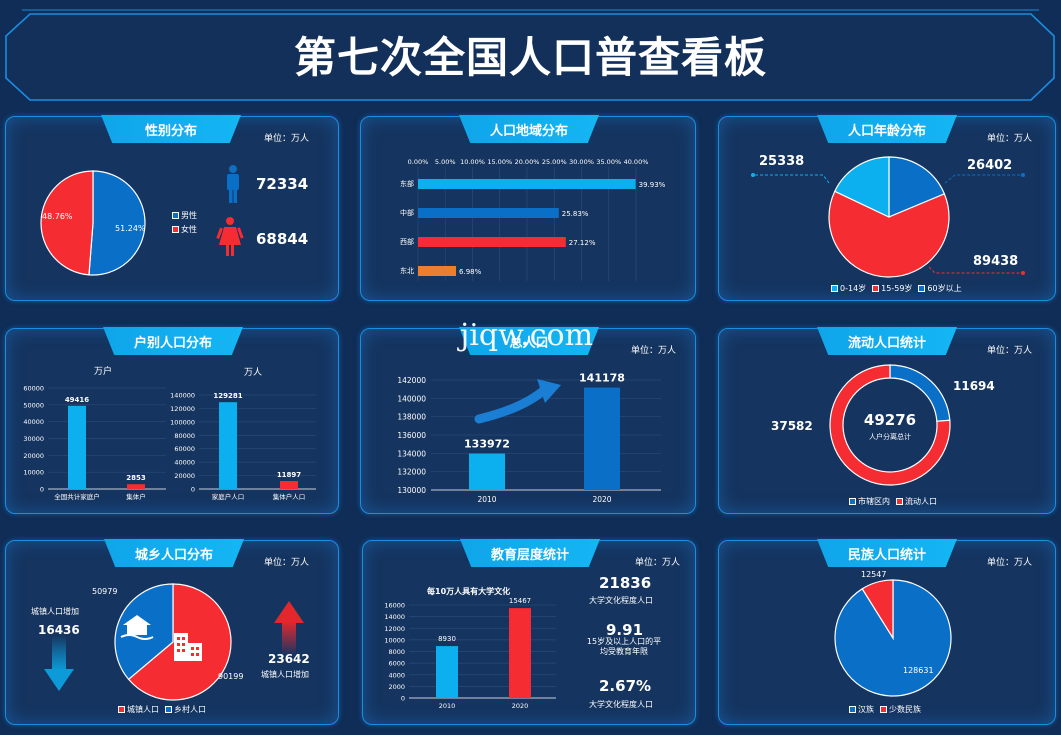 The image size is (1061, 735). Describe the element at coordinates (289, 496) in the screenshot. I see `bar-category-label: 集体户人口` at that location.